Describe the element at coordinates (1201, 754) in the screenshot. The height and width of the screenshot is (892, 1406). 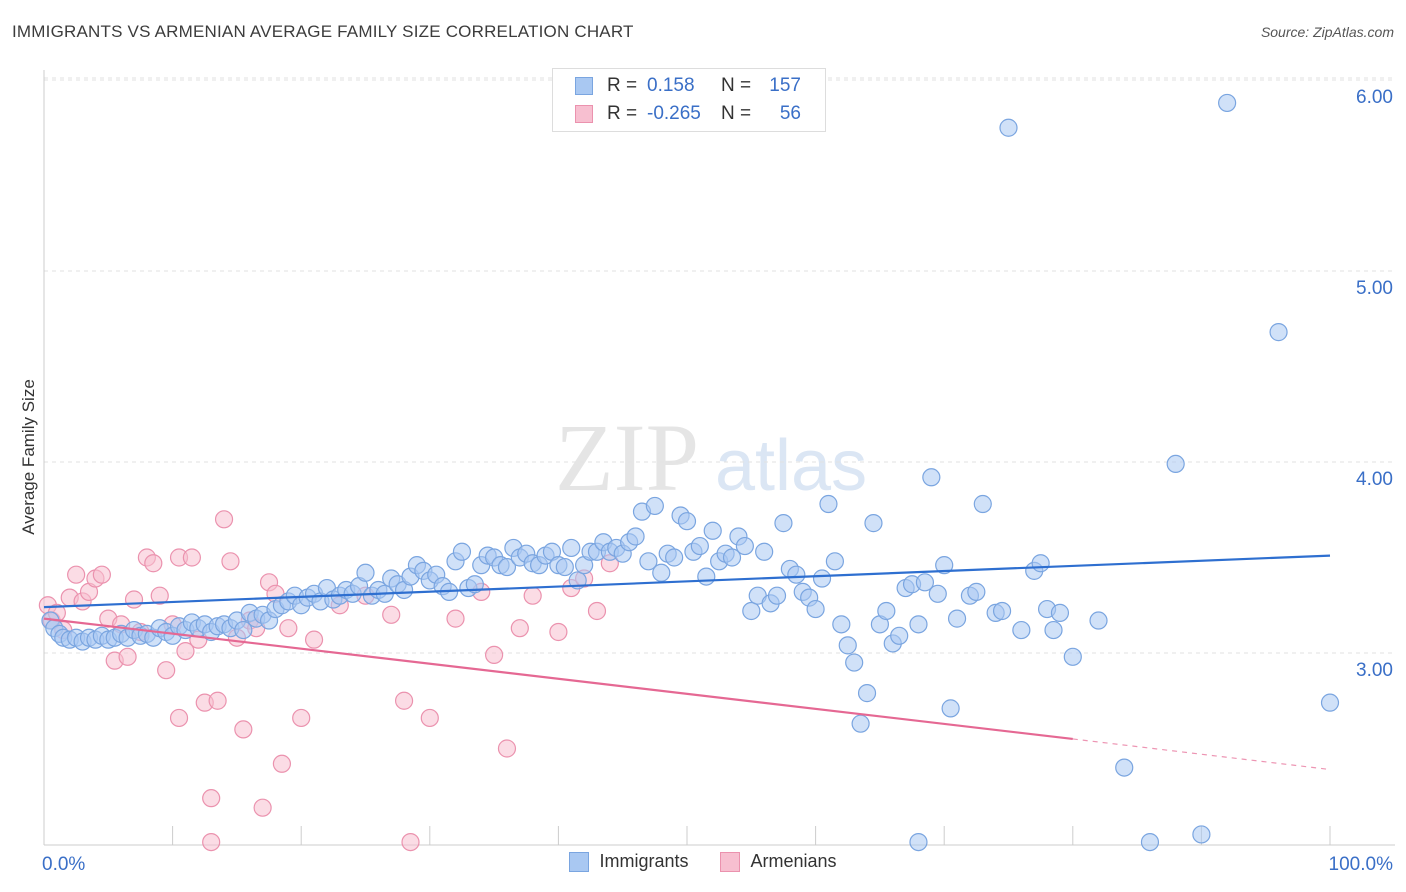
I see `armenians-trend-extension` at that location.